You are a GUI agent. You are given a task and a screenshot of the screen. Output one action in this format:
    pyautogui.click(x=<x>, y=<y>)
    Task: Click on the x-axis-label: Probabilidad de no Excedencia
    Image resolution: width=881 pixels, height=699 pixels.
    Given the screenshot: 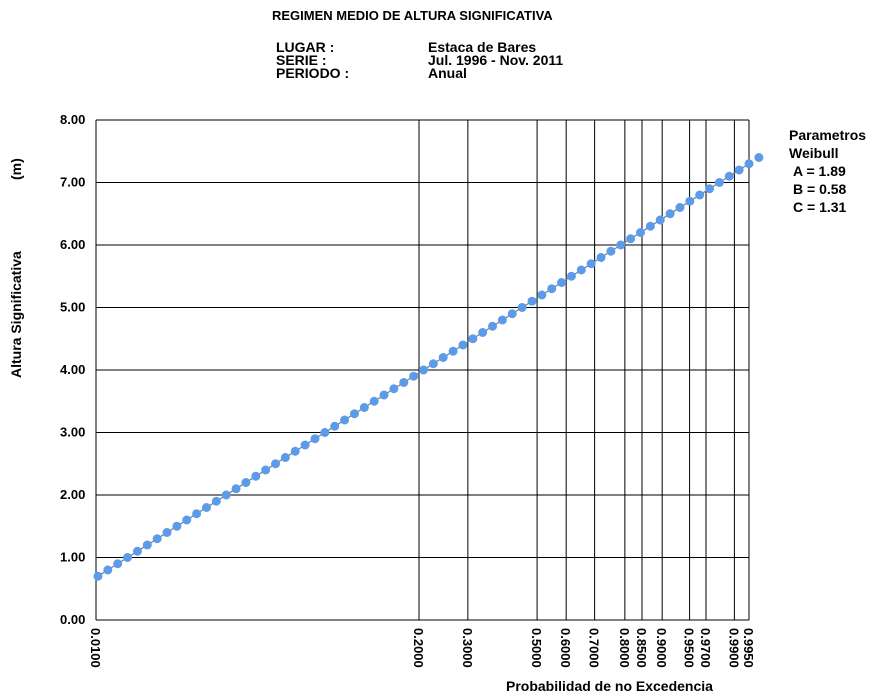 What is the action you would take?
    pyautogui.click(x=609, y=686)
    